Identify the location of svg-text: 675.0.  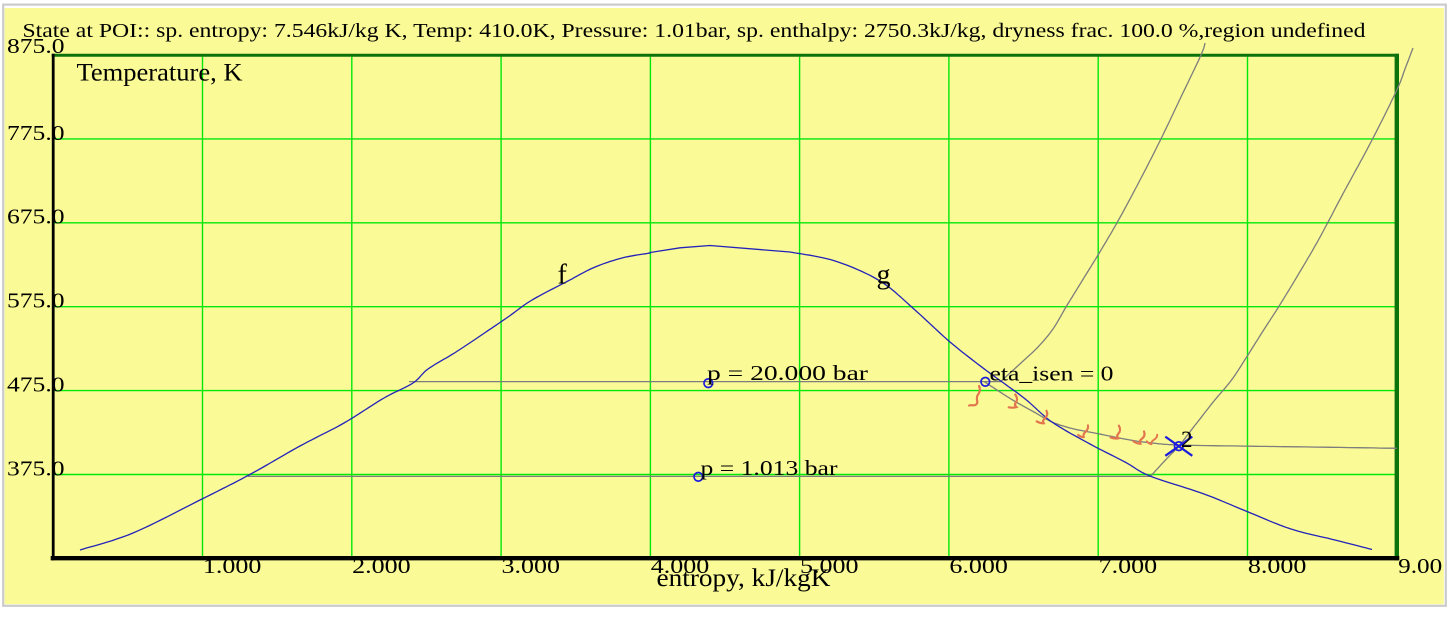
(36, 217).